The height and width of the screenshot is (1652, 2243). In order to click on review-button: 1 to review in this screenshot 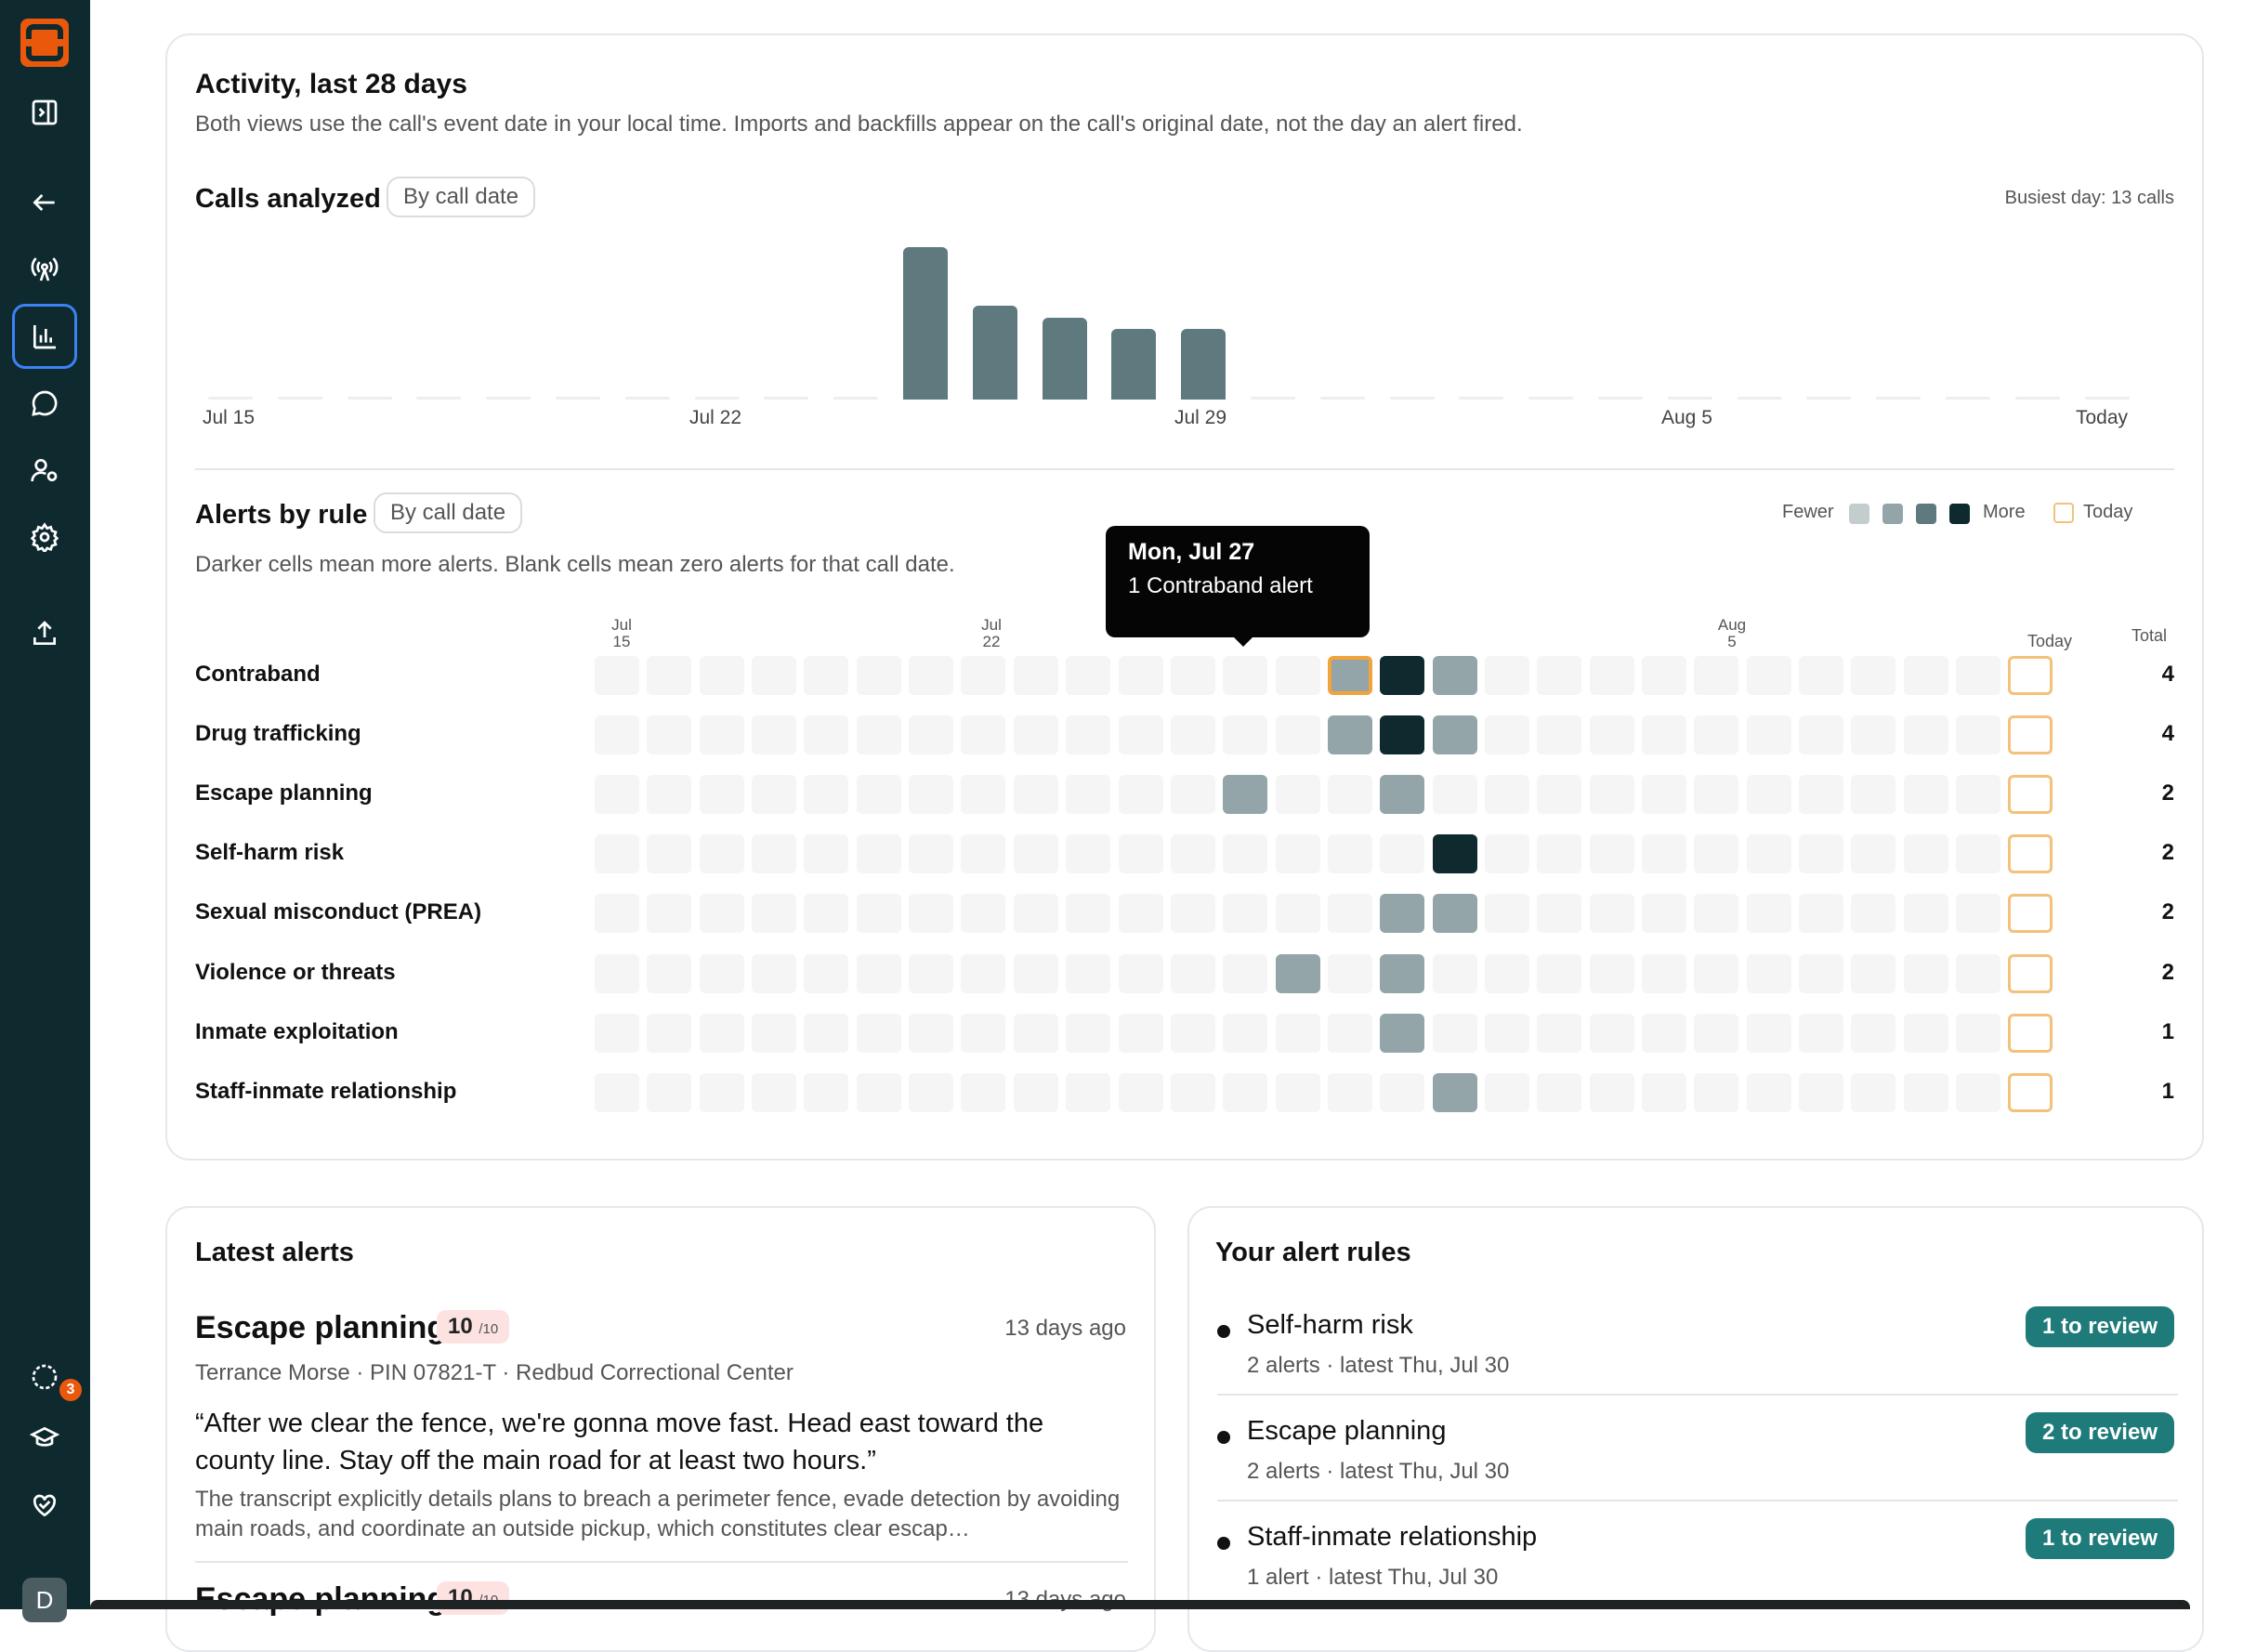, I will do `click(2100, 1326)`.